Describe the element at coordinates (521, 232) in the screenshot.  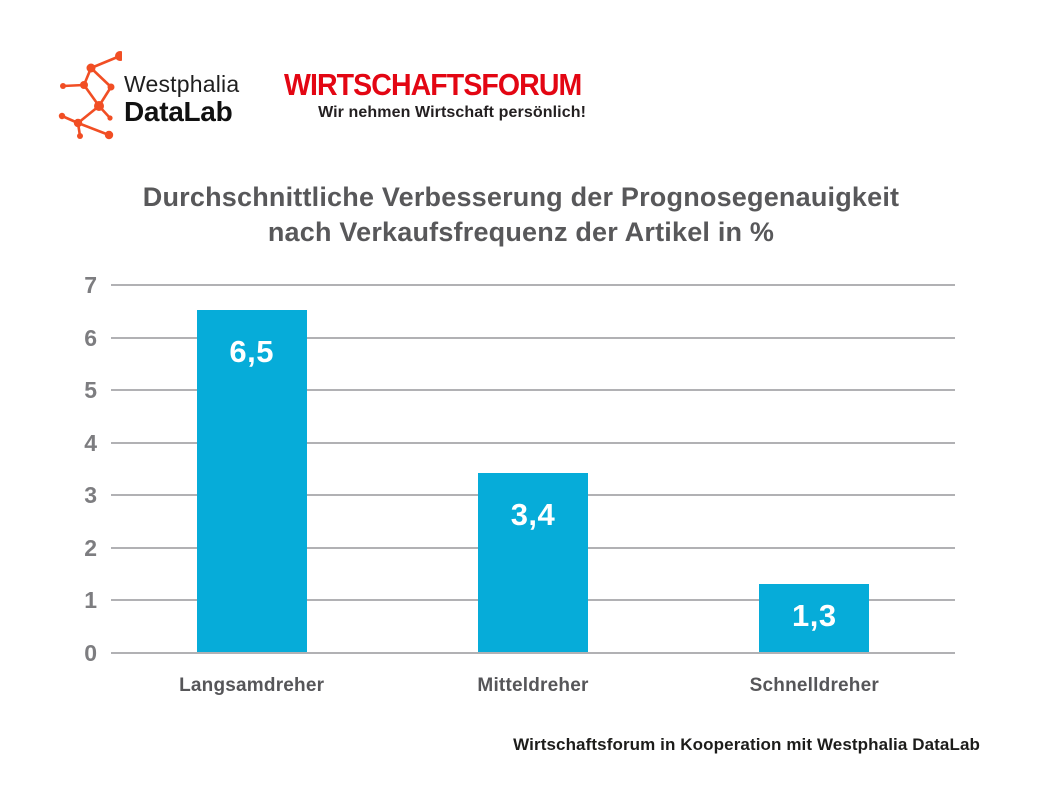
I see `chart-title-line2: nach Verkaufsfrequenz der Artikel in %` at that location.